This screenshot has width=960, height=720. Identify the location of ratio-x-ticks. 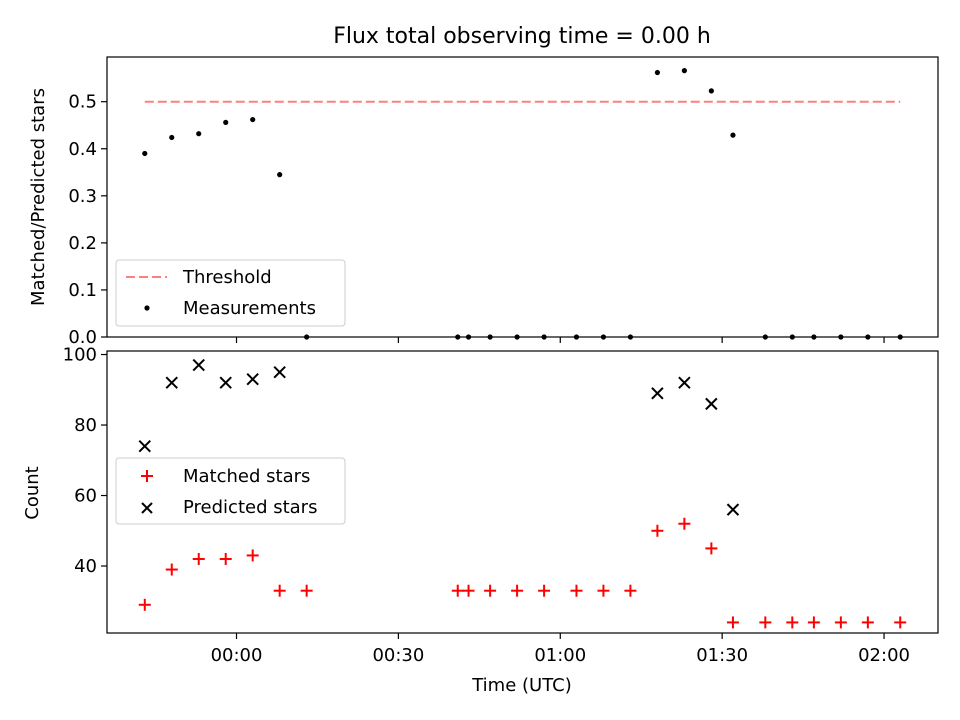
(560, 340).